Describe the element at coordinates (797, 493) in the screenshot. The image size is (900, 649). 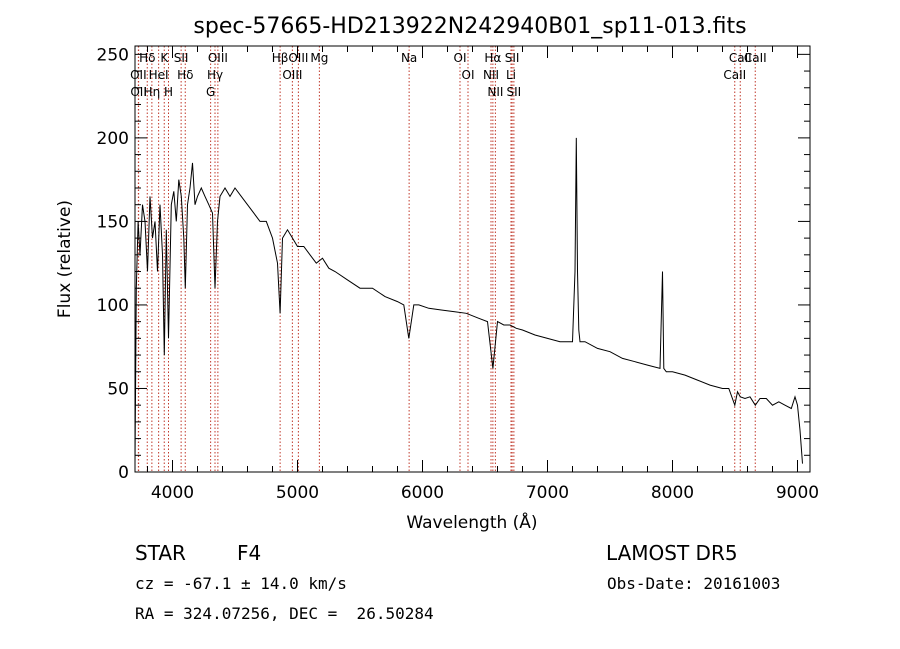
I see `x-tick-label: 9000` at that location.